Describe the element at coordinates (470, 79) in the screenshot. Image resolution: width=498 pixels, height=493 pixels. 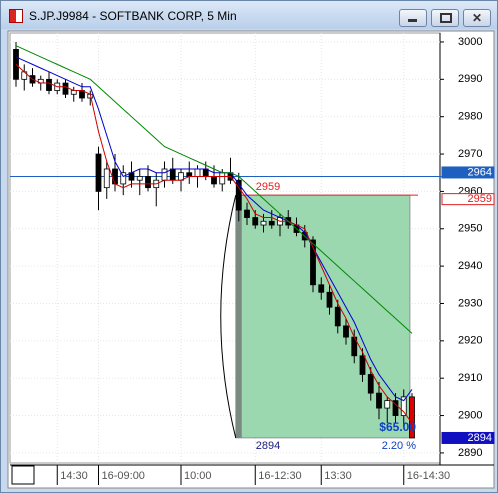
I see `y-tick-label: 2990` at that location.